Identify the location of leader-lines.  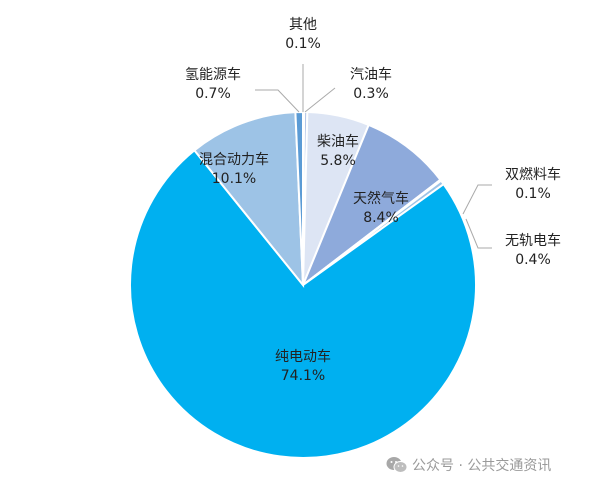
(373, 156).